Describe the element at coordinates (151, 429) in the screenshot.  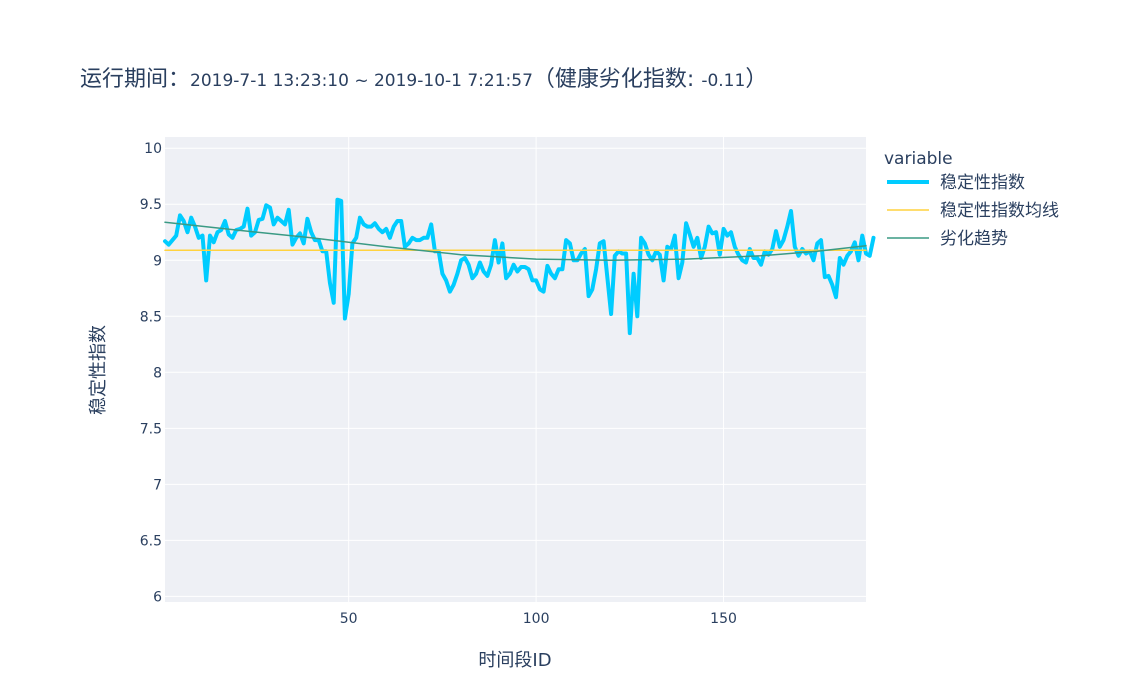
I see `y-tick-label: 7.5` at that location.